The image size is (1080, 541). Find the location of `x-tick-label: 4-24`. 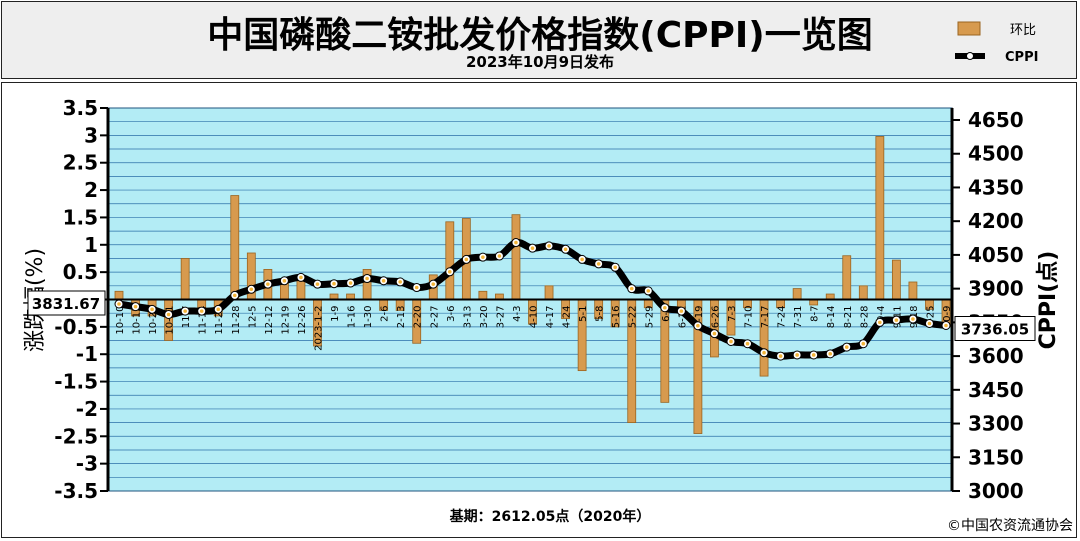

x-tick-label: 4-24 is located at coordinates (567, 317).